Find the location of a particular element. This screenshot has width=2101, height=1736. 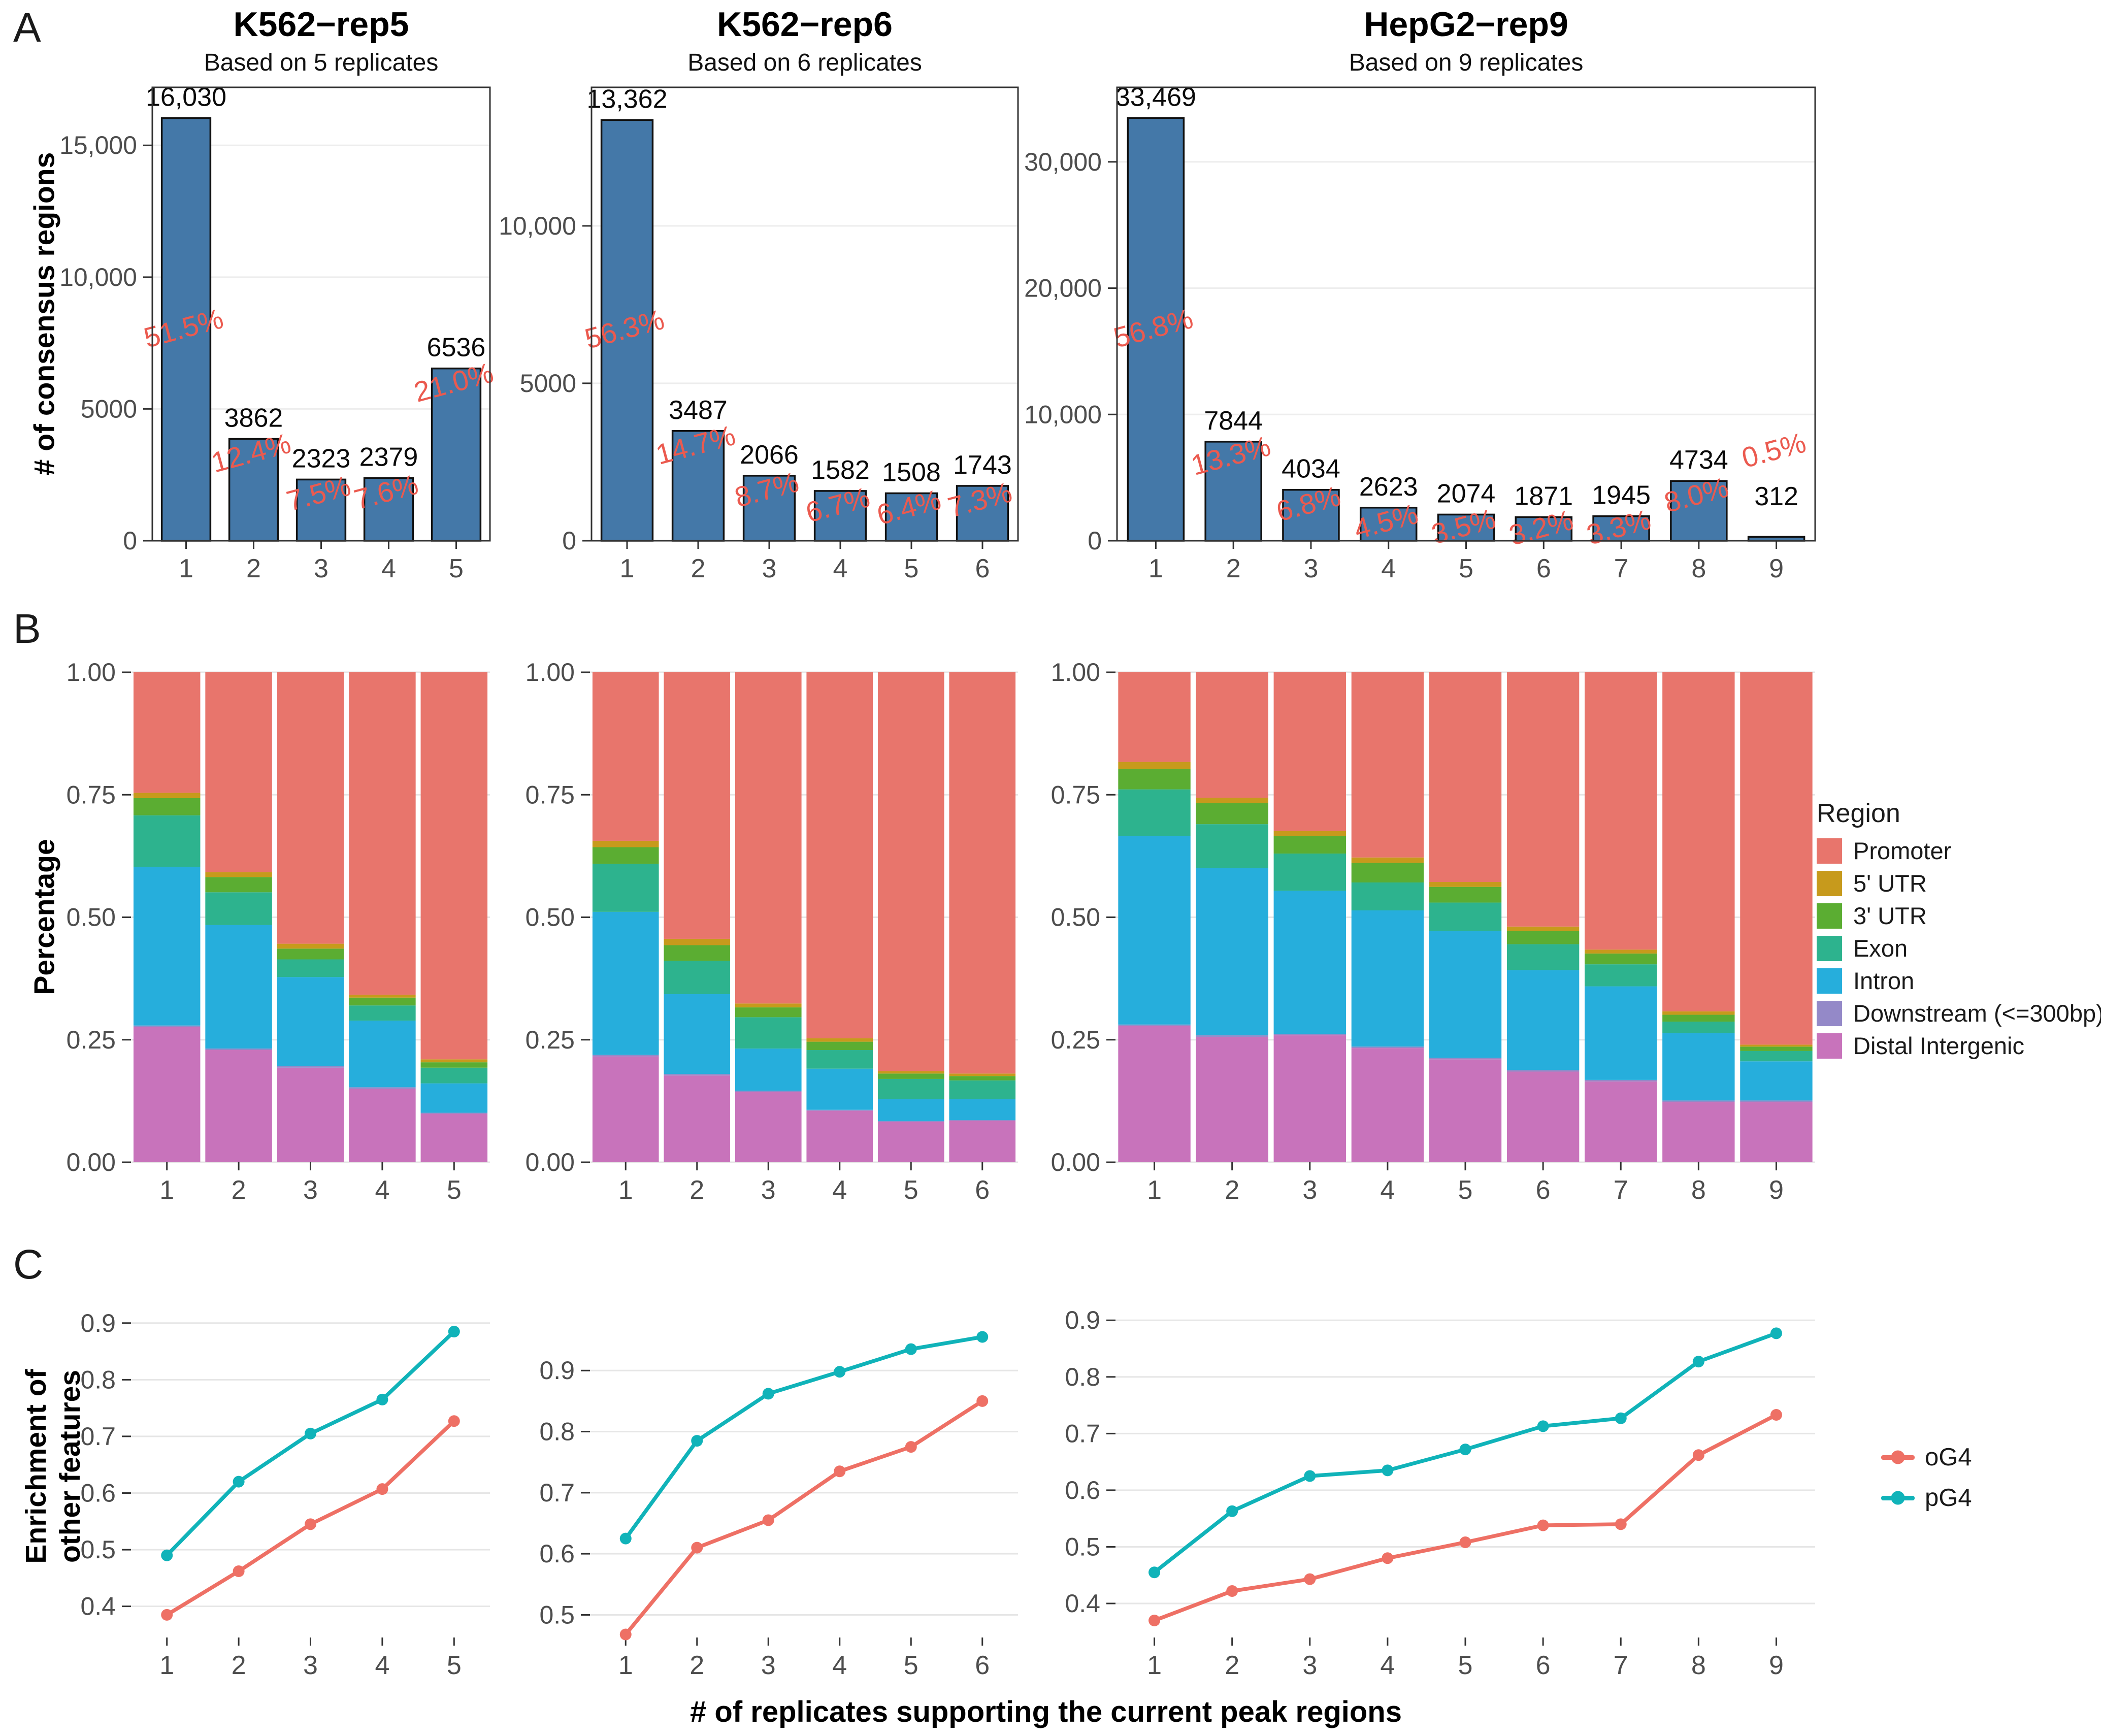

legend-item-distal-intergenic: Distal Intergenic is located at coordinates (1959, 1046).